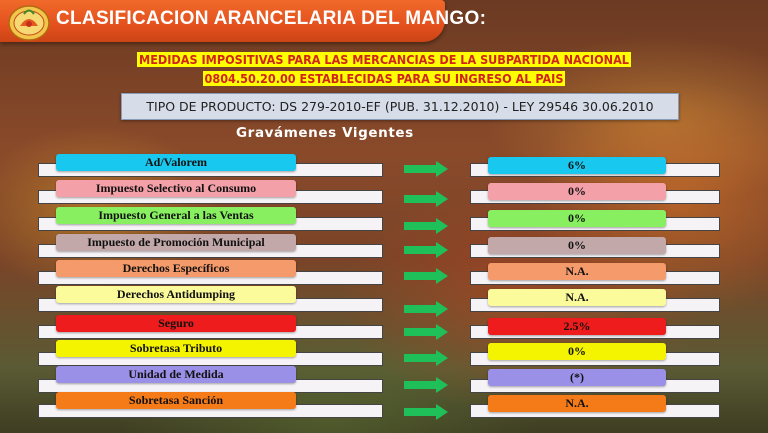 Image resolution: width=768 pixels, height=433 pixels. Describe the element at coordinates (176, 215) in the screenshot. I see `tax-label: Impuesto General a las Ventas` at that location.